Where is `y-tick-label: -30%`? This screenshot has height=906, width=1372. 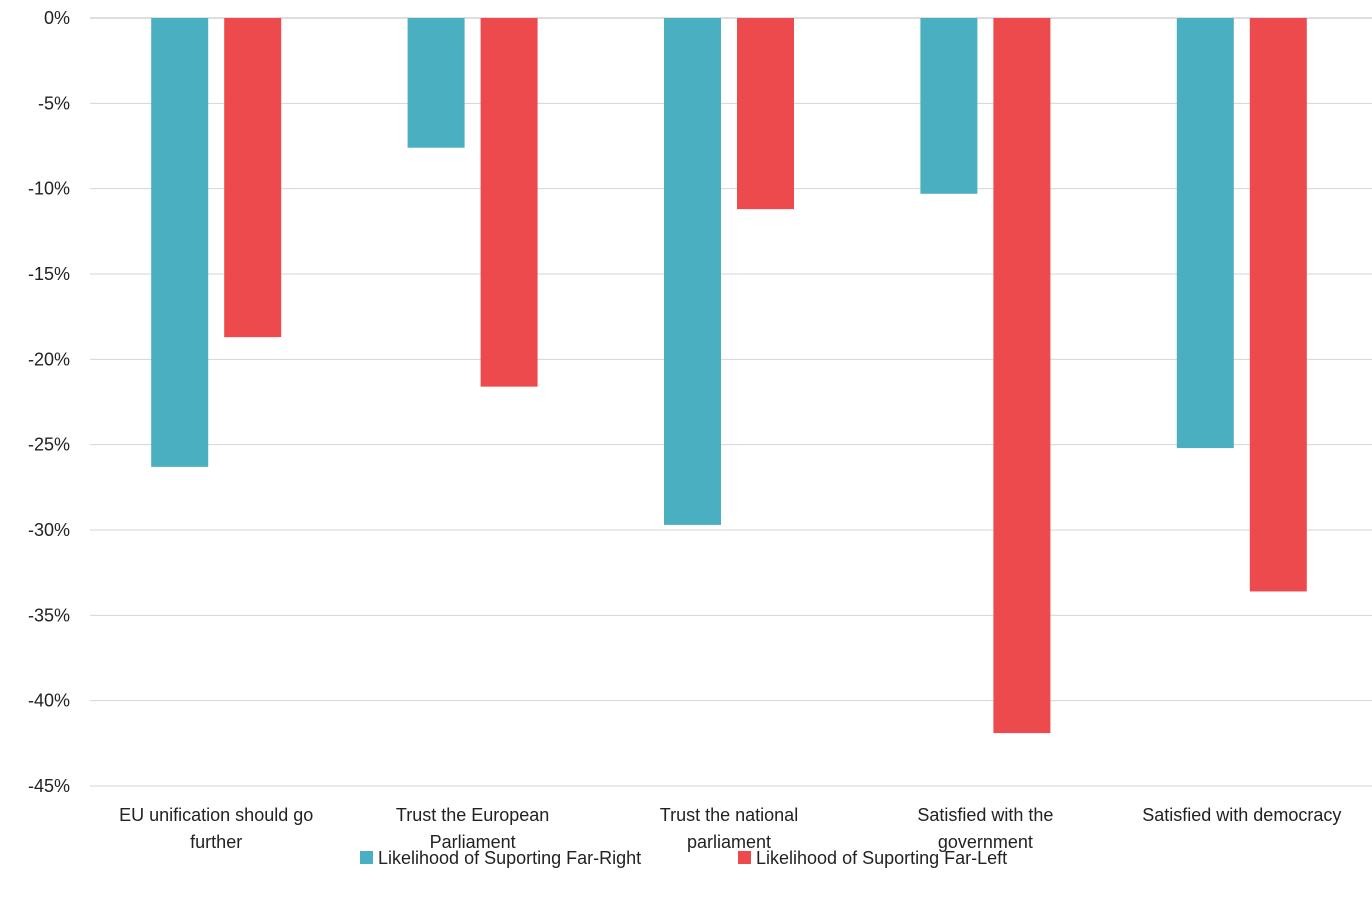 y-tick-label: -30% is located at coordinates (49, 530).